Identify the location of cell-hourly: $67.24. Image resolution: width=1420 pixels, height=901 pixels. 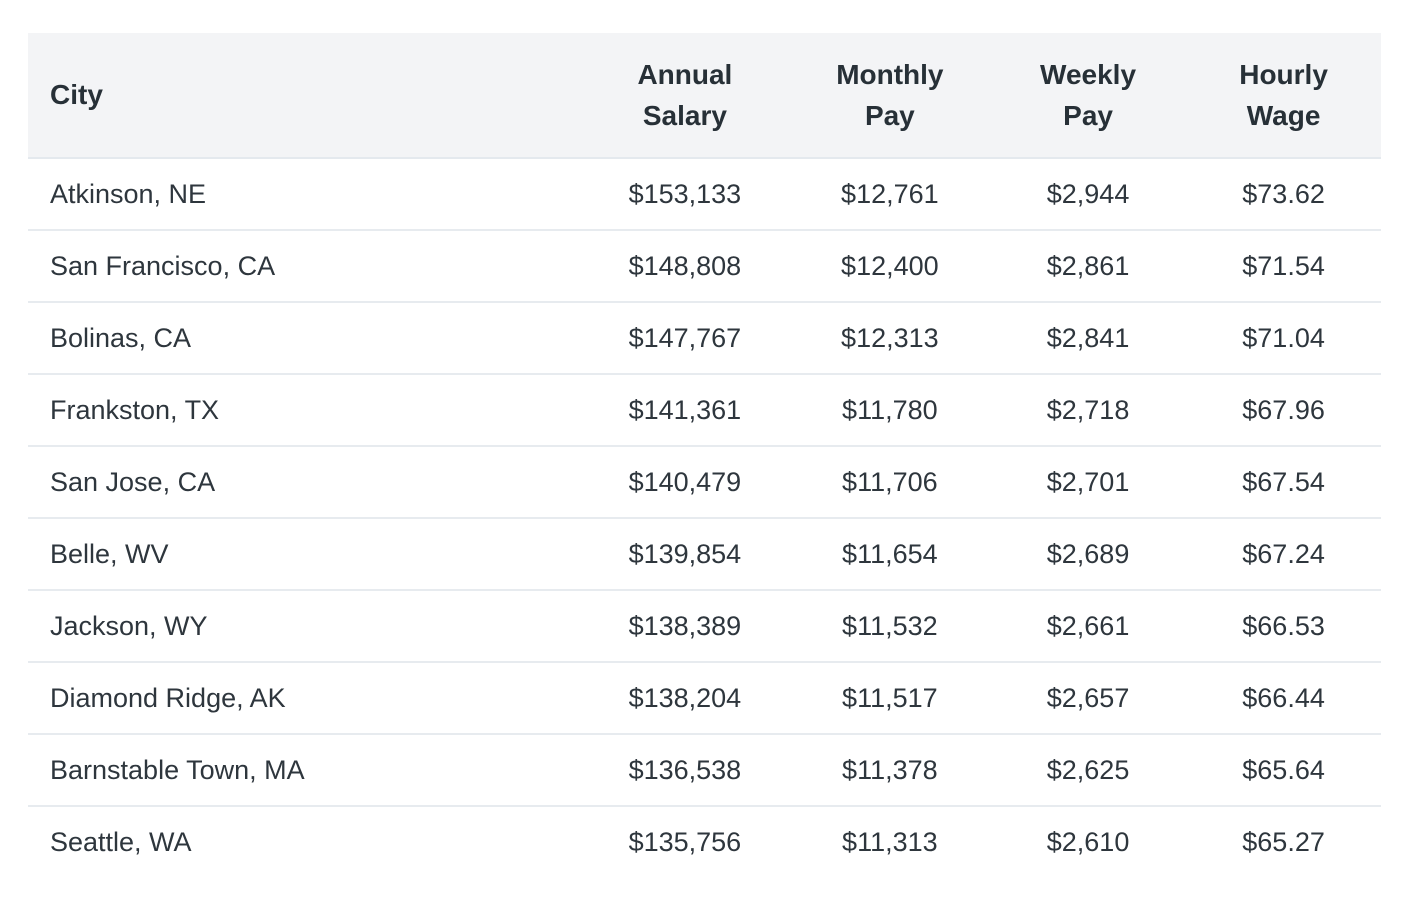
(1283, 553).